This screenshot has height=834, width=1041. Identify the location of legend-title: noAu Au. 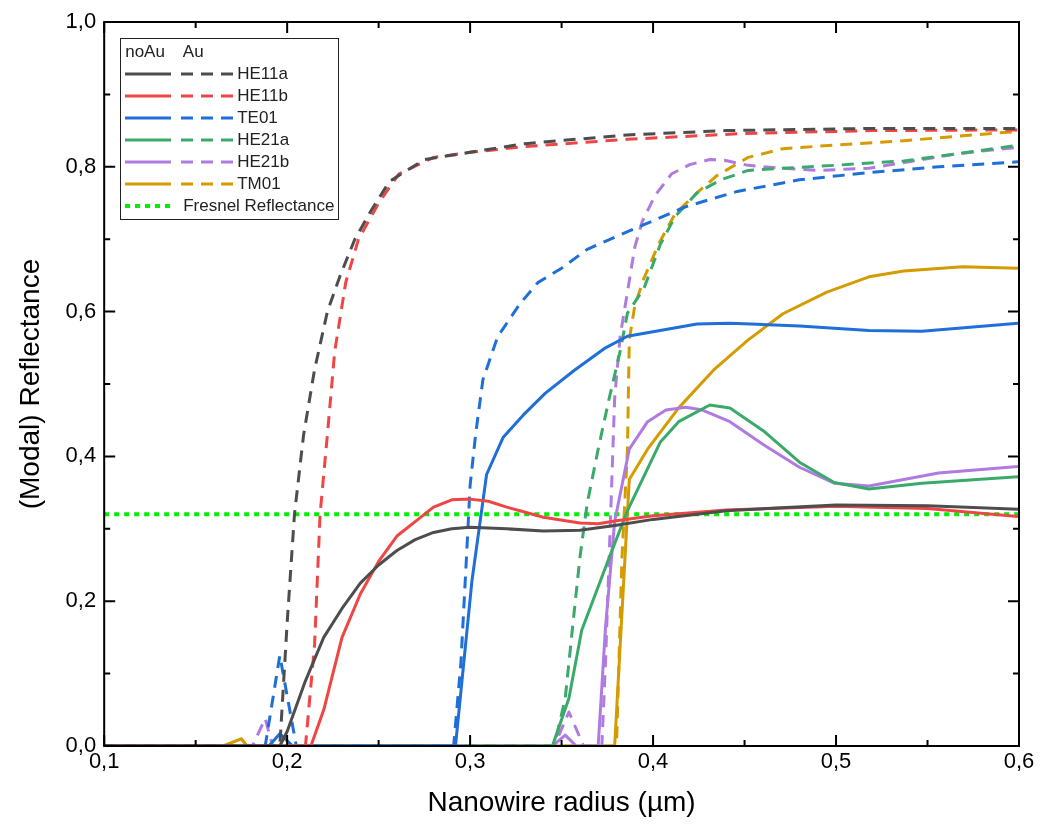
(165, 52).